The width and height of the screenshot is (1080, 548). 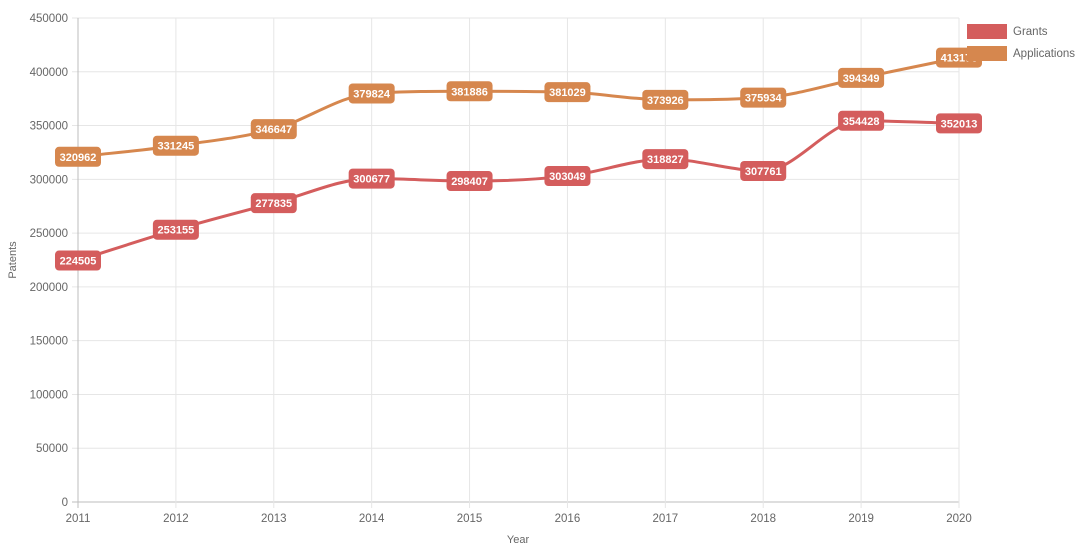 What do you see at coordinates (568, 519) in the screenshot?
I see `x-tick-label: 2016` at bounding box center [568, 519].